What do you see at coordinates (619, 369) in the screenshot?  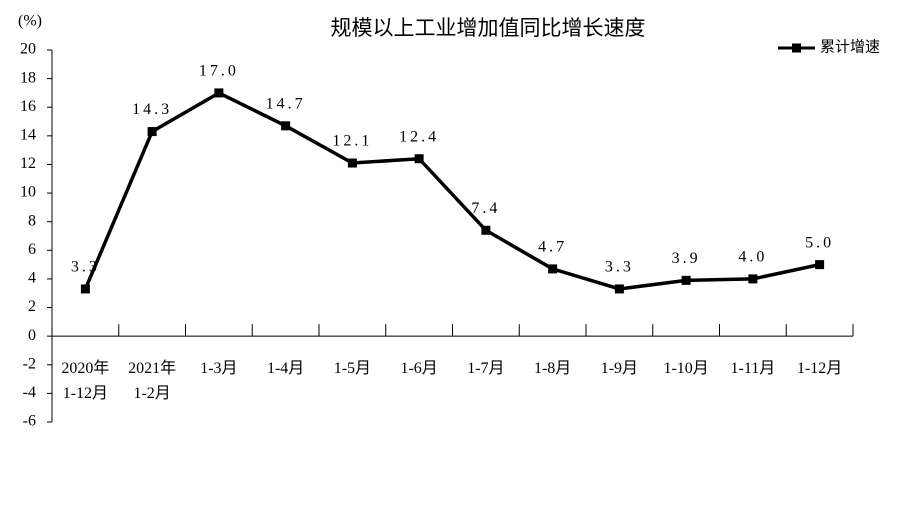 I see `x-tick-label: 1-9月` at bounding box center [619, 369].